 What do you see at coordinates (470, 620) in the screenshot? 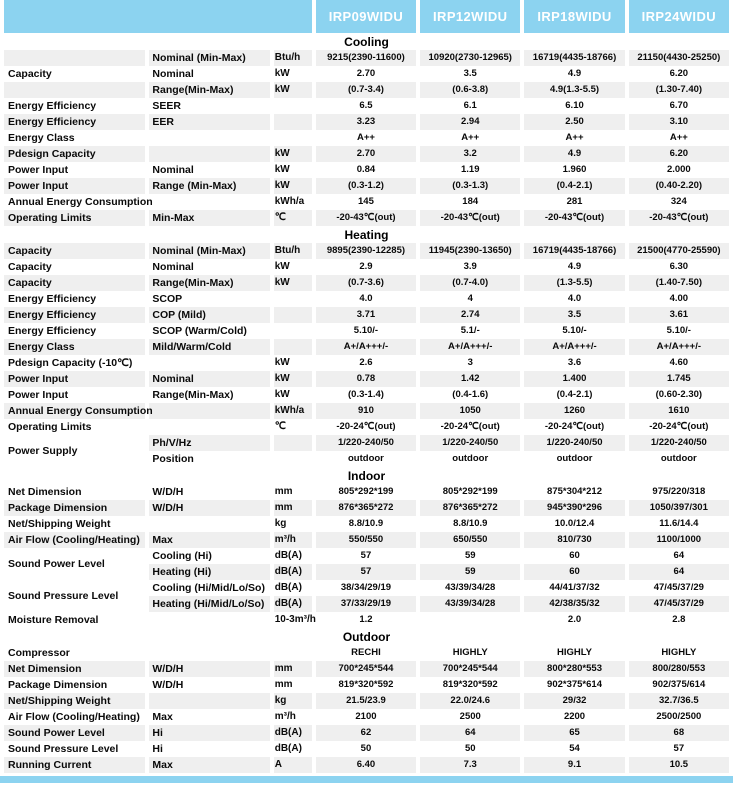
I see `cell-value` at bounding box center [470, 620].